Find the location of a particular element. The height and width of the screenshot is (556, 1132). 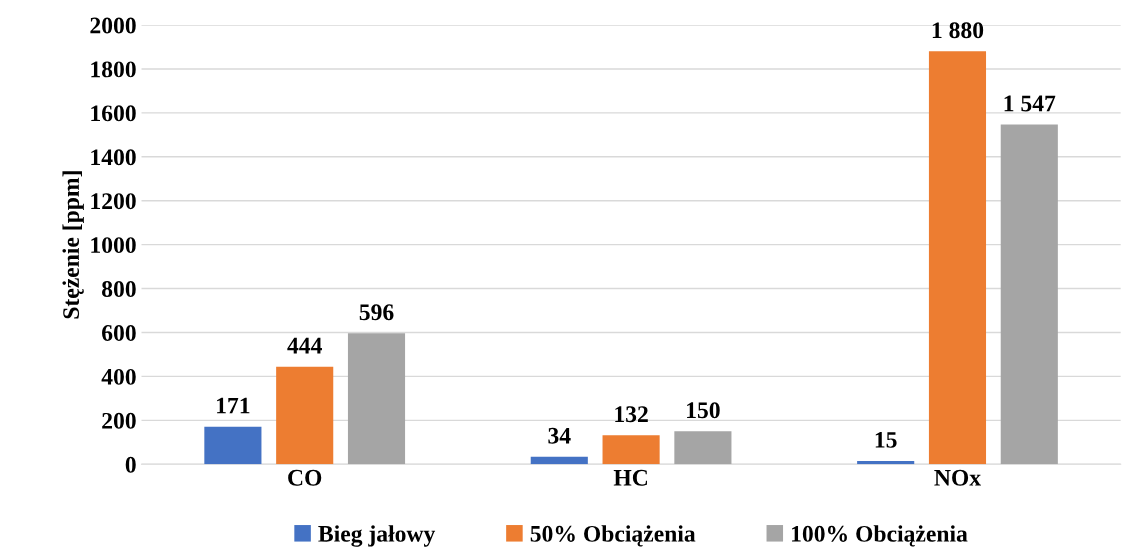

y-tick-label: 1400 is located at coordinates (113, 157).